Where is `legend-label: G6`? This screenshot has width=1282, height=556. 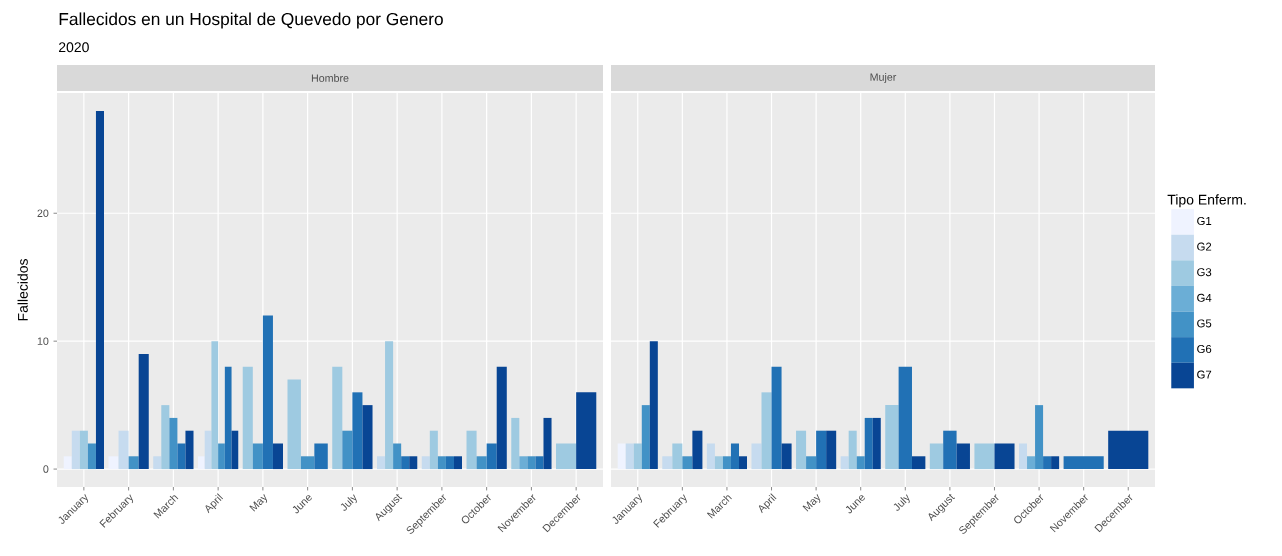 legend-label: G6 is located at coordinates (1204, 348).